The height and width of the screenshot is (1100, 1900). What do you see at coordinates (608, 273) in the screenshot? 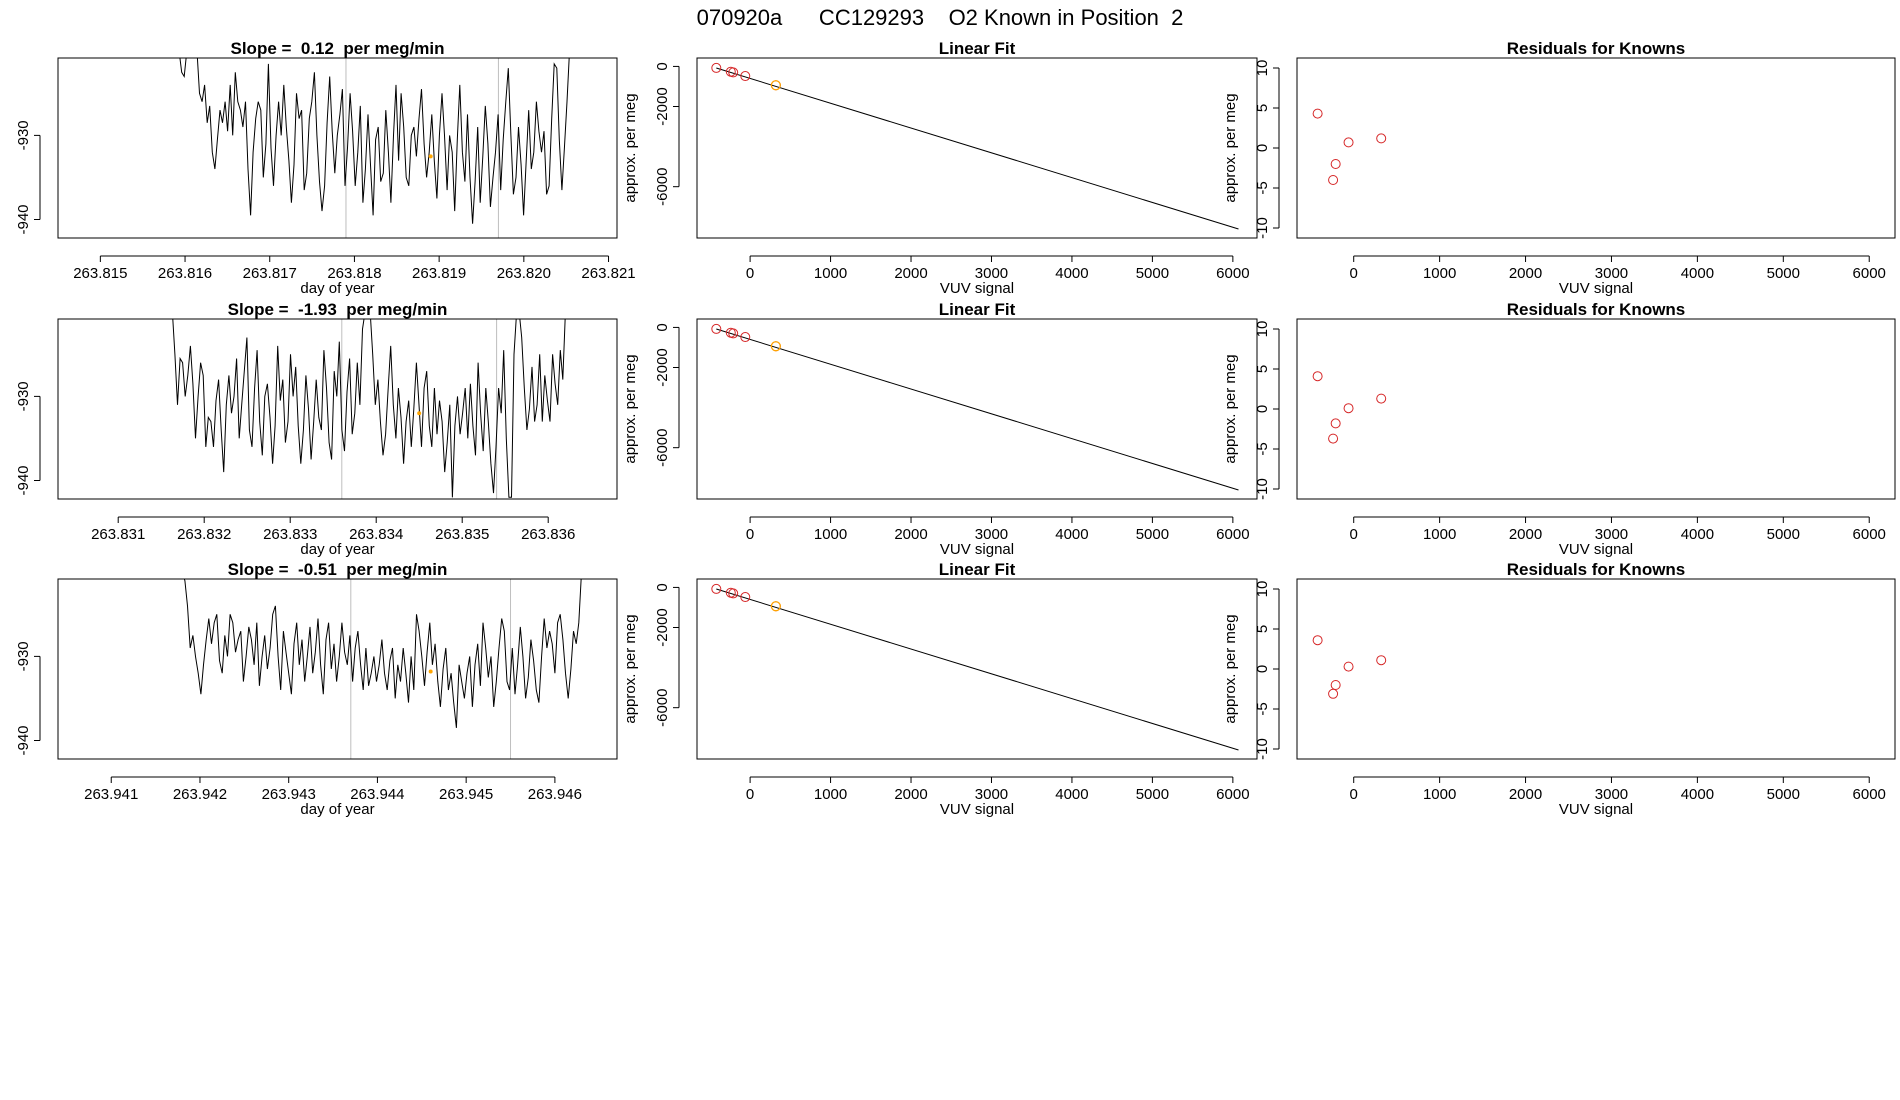
I see `x-tick-label: 263.821` at bounding box center [608, 273].